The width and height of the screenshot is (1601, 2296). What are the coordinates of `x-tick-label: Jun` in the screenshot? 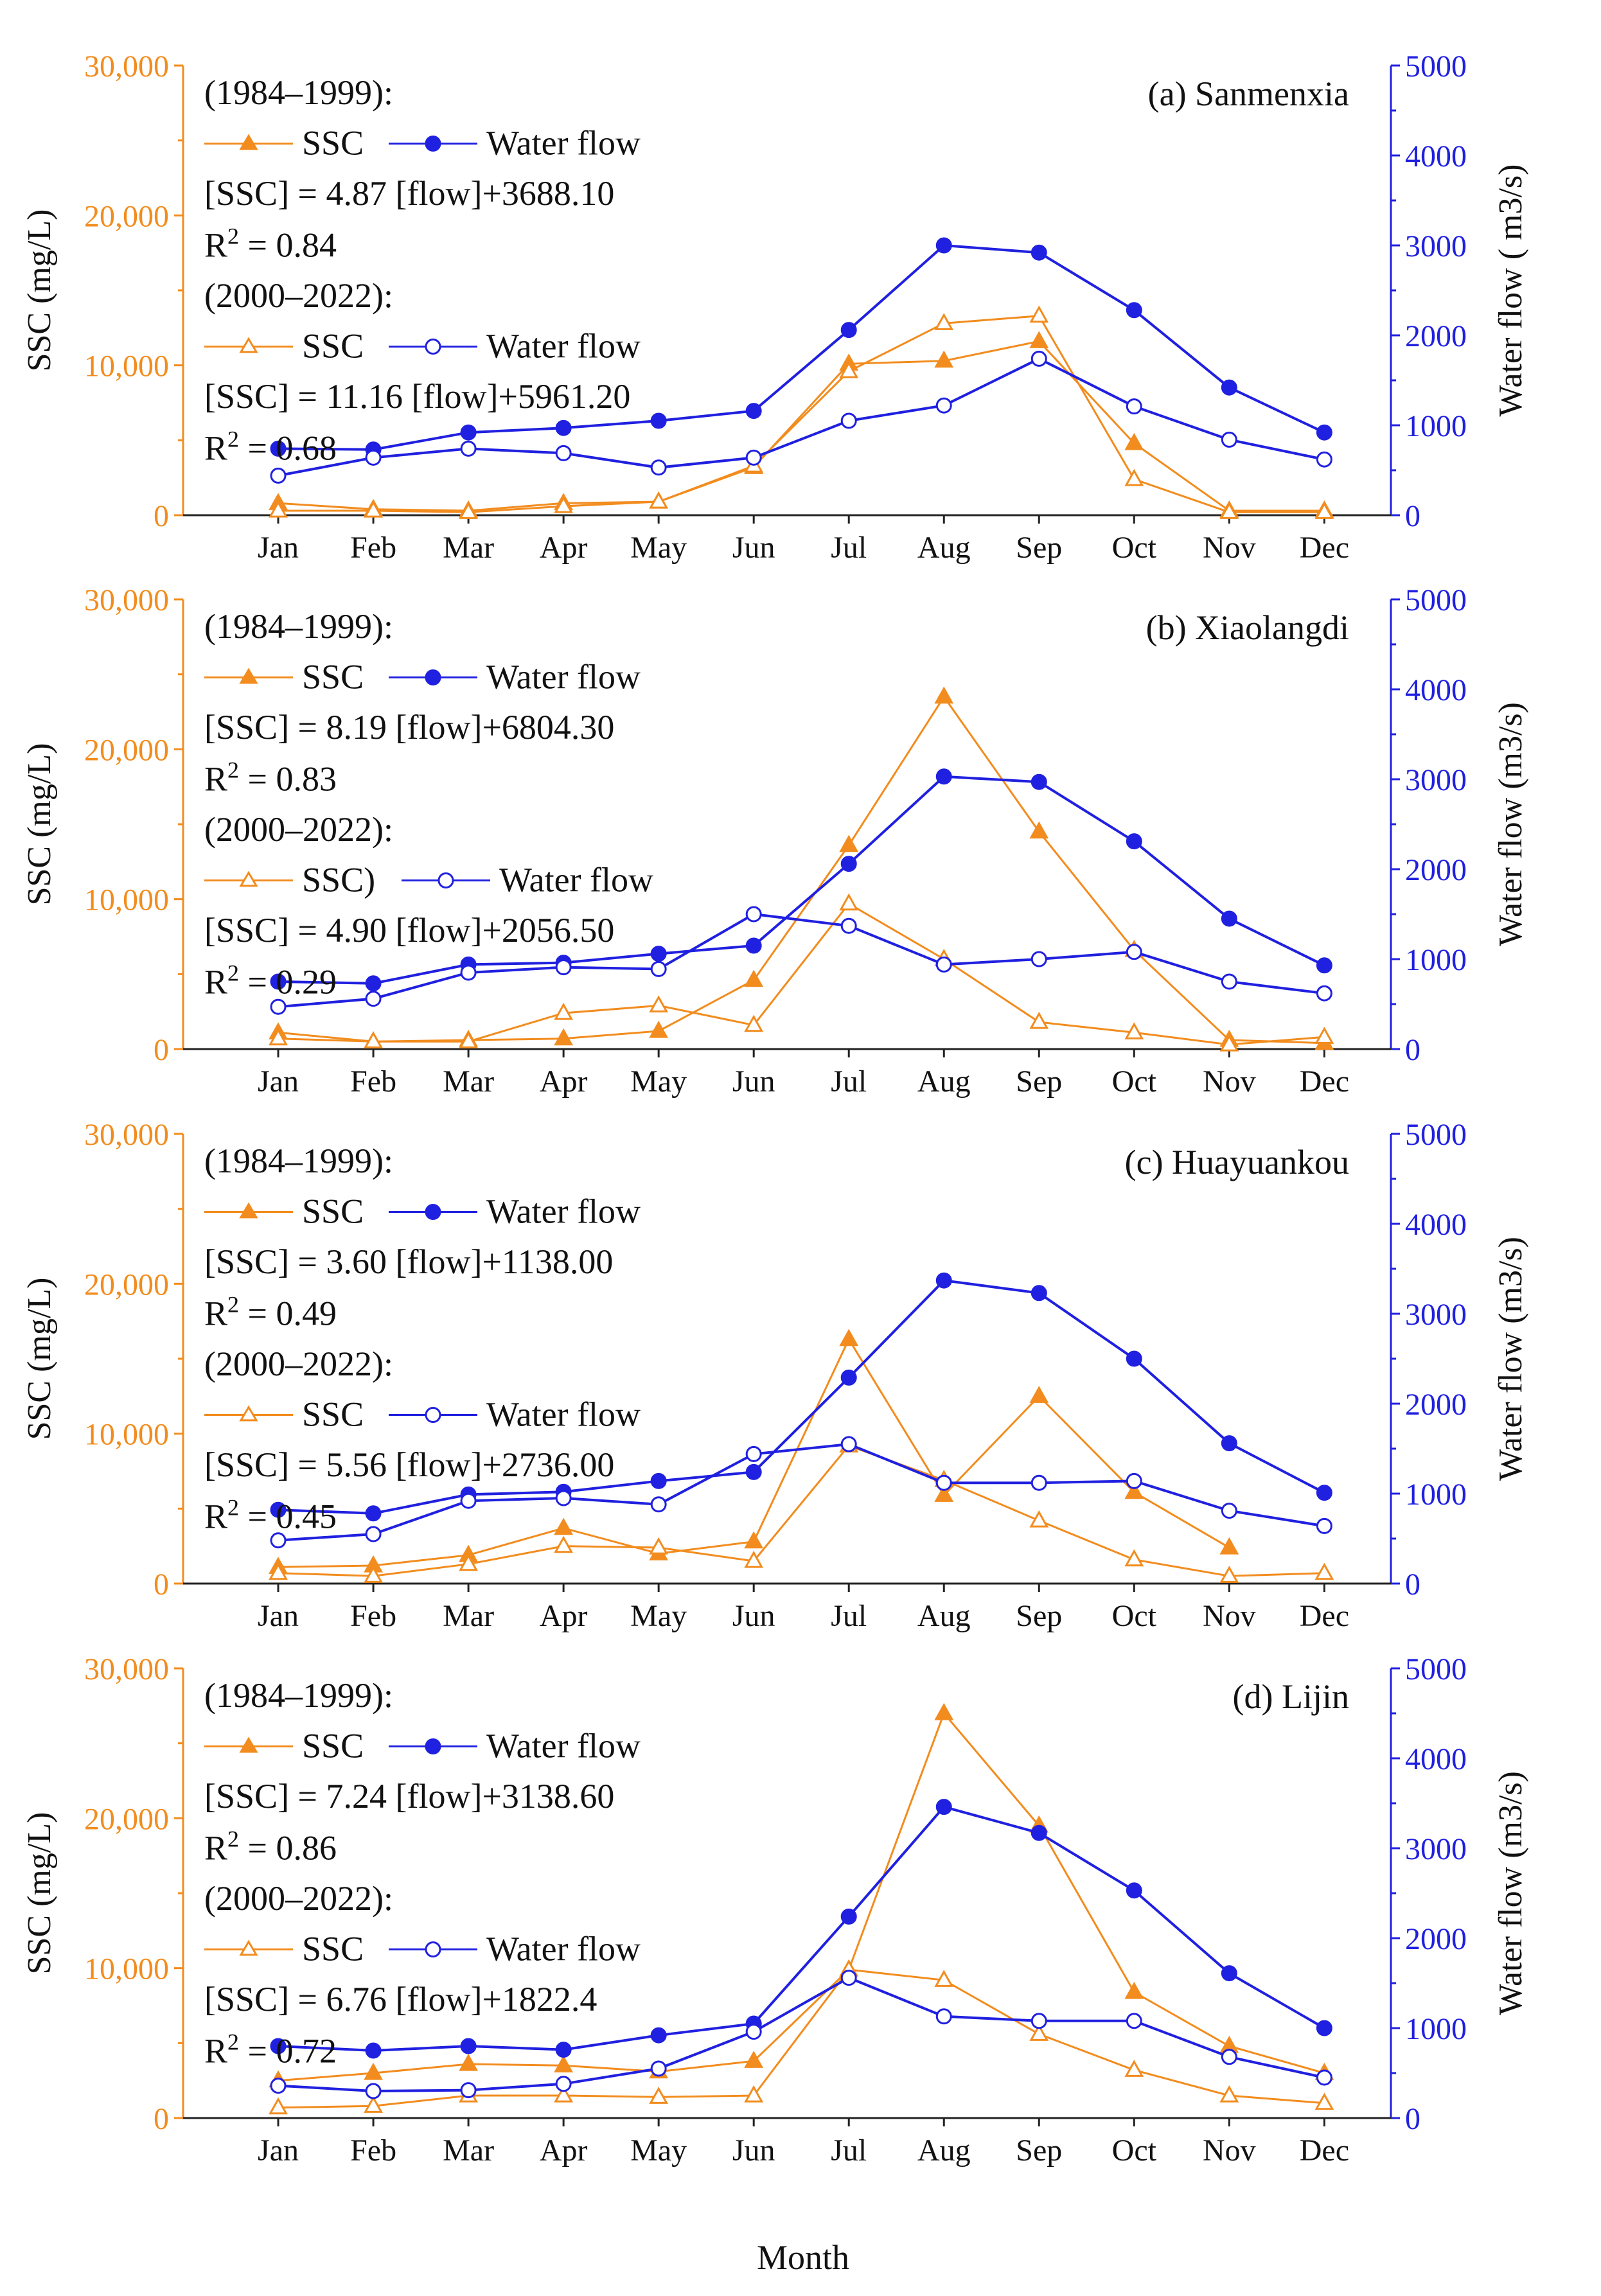 It's located at (753, 1616).